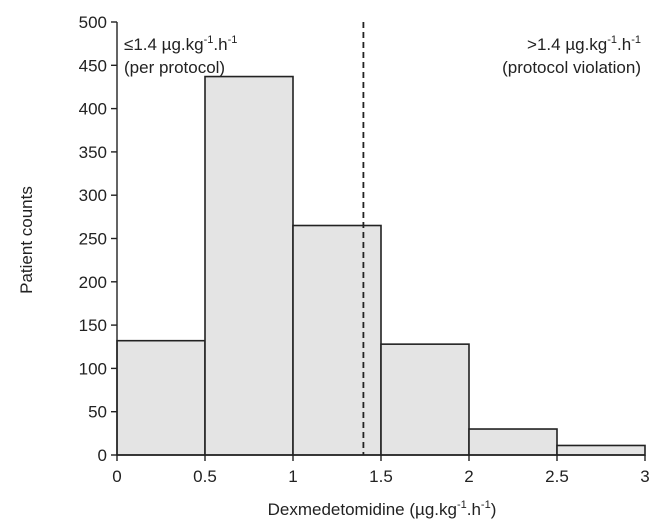 This screenshot has height=521, width=654. I want to click on x-tick-label: 1.5, so click(381, 476).